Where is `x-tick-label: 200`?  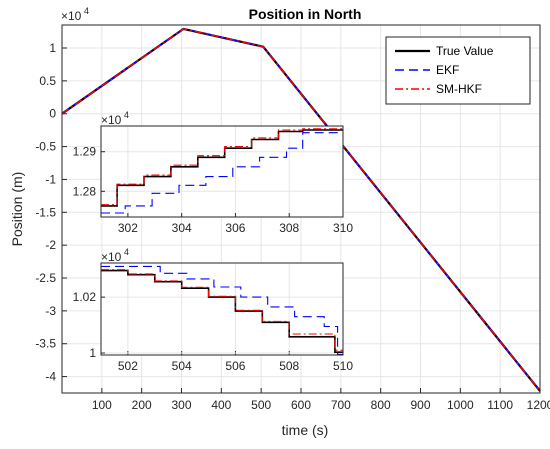 x-tick-label: 200 is located at coordinates (142, 405).